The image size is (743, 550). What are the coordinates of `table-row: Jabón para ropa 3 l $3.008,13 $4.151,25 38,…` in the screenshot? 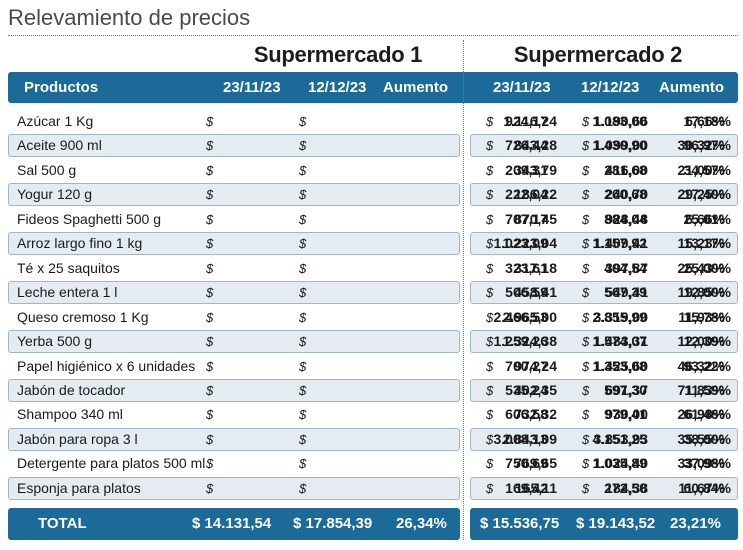 It's located at (373, 439).